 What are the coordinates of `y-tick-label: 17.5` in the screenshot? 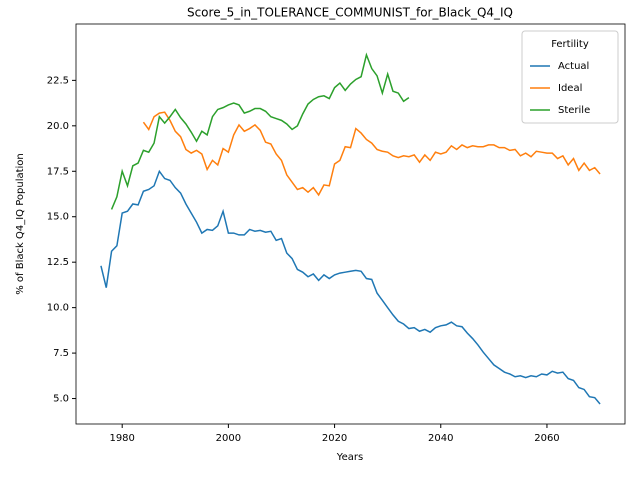 It's located at (58, 171).